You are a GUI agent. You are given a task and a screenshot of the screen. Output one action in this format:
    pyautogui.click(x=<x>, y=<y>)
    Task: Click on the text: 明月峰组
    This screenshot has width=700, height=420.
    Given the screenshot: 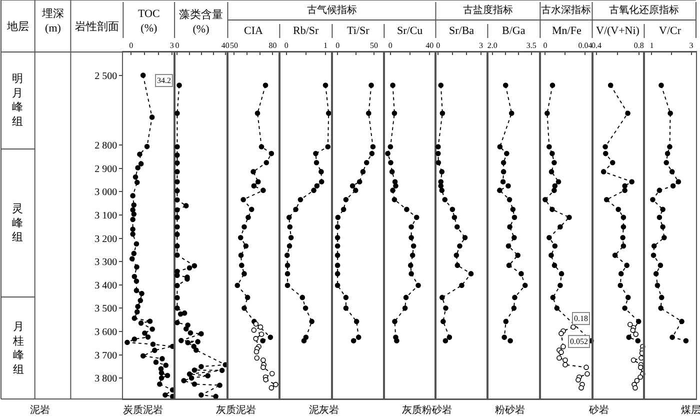 What is the action you would take?
    pyautogui.click(x=17, y=100)
    